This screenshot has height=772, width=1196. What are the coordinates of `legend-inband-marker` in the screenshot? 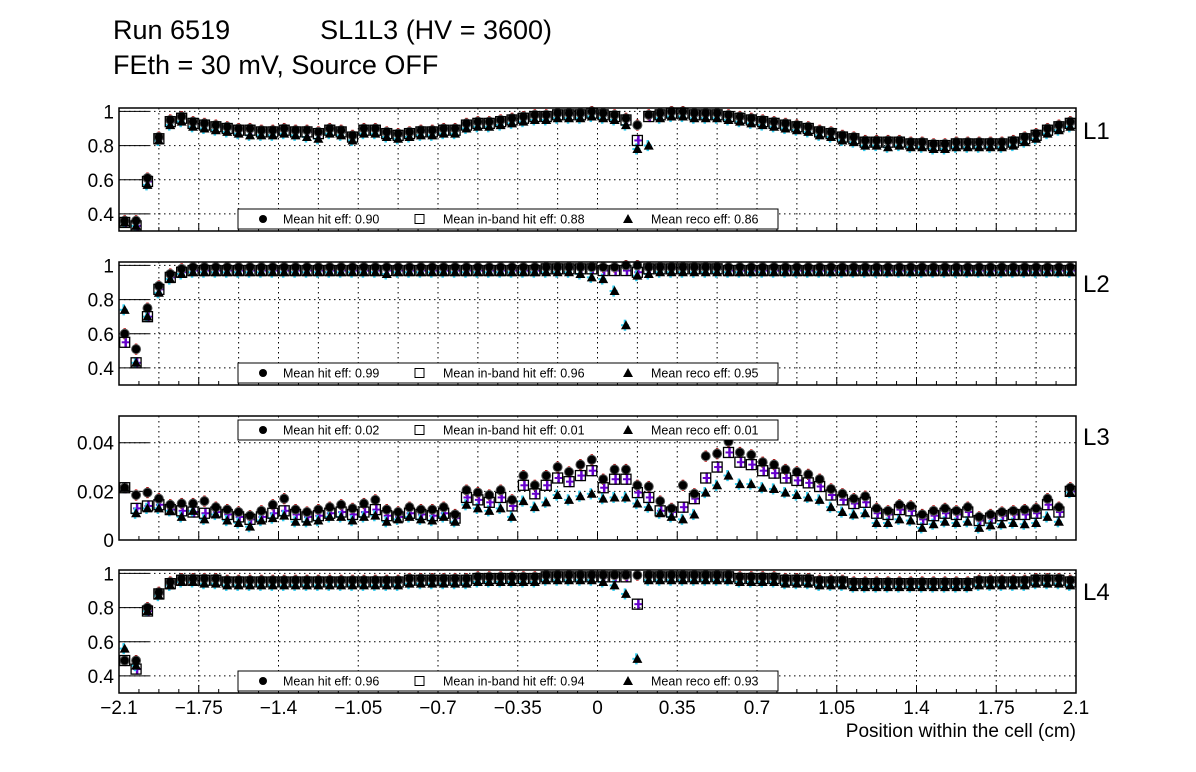 It's located at (419, 373).